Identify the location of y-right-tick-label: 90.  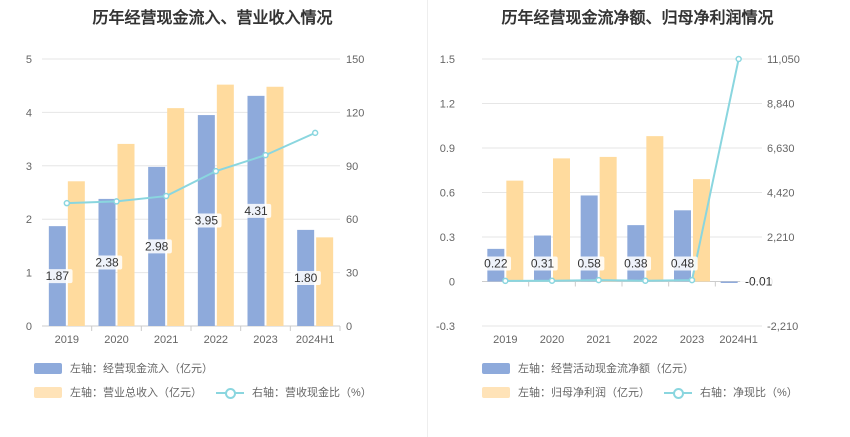
(352, 167).